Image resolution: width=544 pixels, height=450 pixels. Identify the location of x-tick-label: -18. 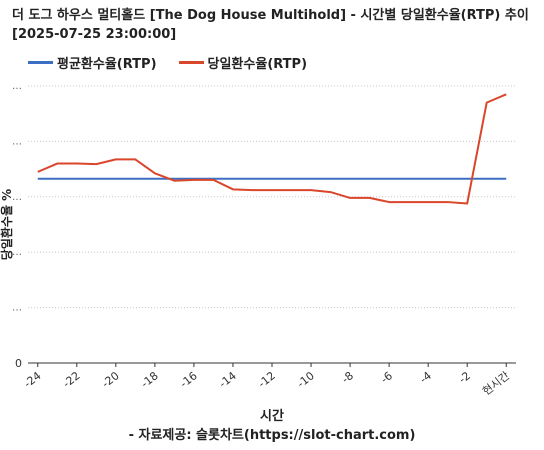
(150, 379).